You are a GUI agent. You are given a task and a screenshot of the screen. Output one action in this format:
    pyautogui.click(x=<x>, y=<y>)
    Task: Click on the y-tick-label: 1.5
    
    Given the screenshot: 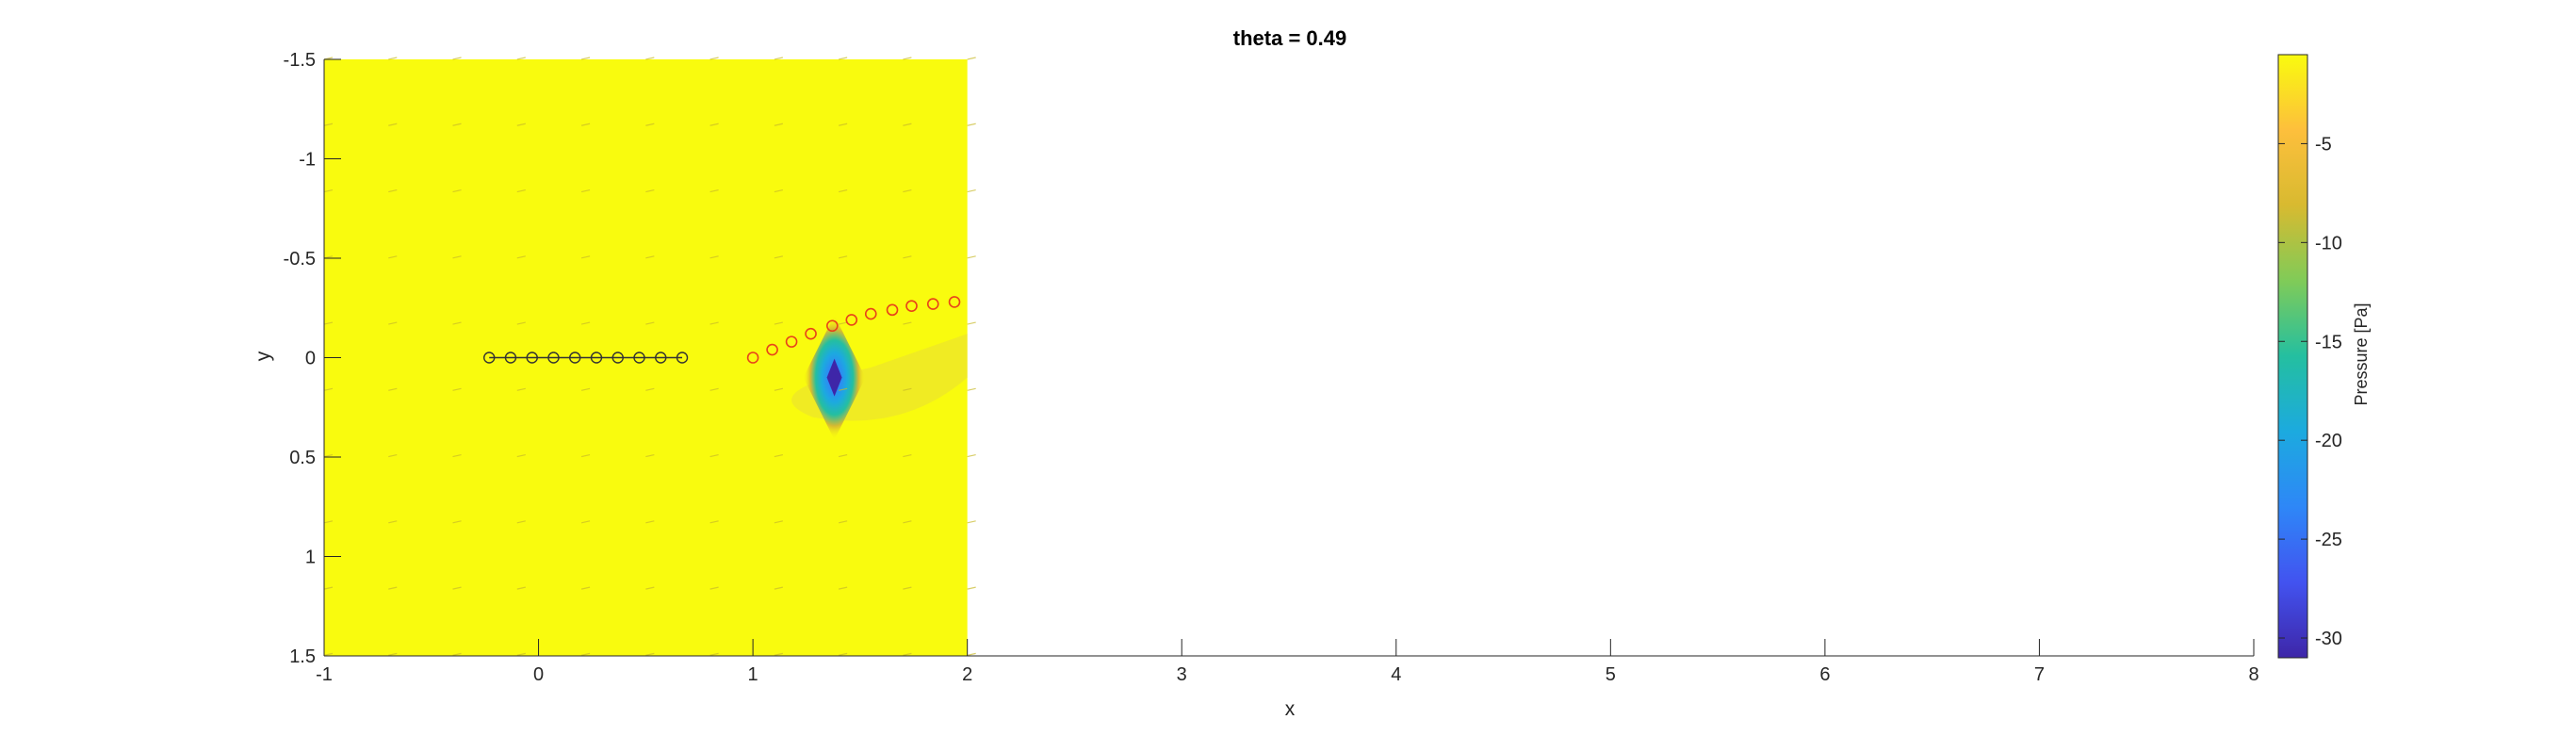 What is the action you would take?
    pyautogui.click(x=302, y=657)
    